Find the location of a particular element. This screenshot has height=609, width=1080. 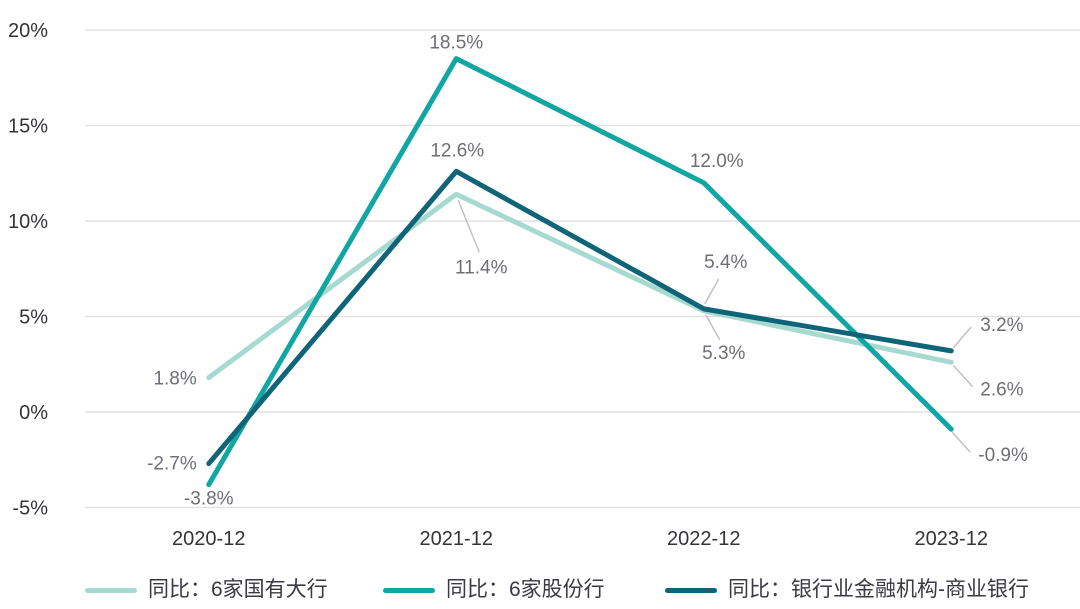

y-axis-tick-label: 20% is located at coordinates (28, 31).